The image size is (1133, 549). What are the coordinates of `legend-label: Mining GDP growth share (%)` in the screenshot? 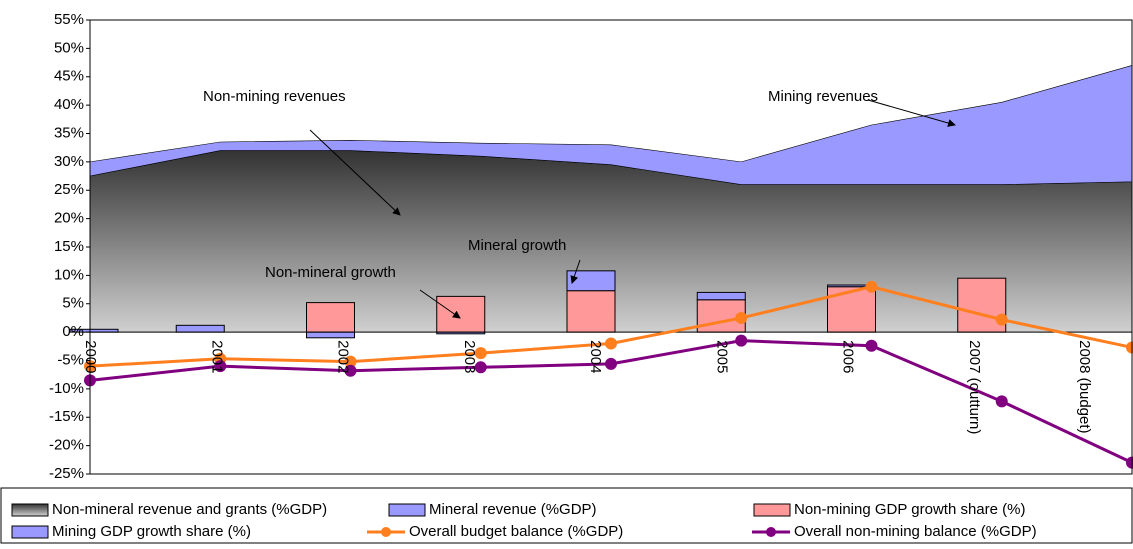 It's located at (151, 531).